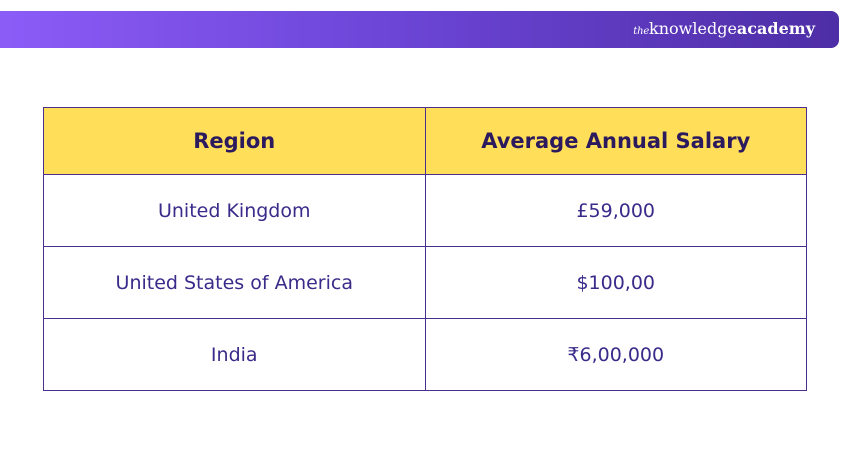 This screenshot has width=850, height=450. Describe the element at coordinates (234, 354) in the screenshot. I see `region-cell: India` at that location.